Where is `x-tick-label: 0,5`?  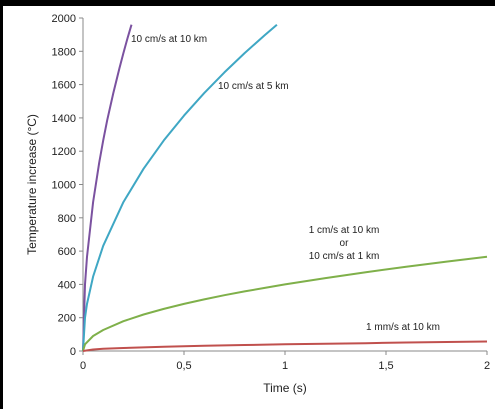 x-tick-label: 0,5 is located at coordinates (183, 366).